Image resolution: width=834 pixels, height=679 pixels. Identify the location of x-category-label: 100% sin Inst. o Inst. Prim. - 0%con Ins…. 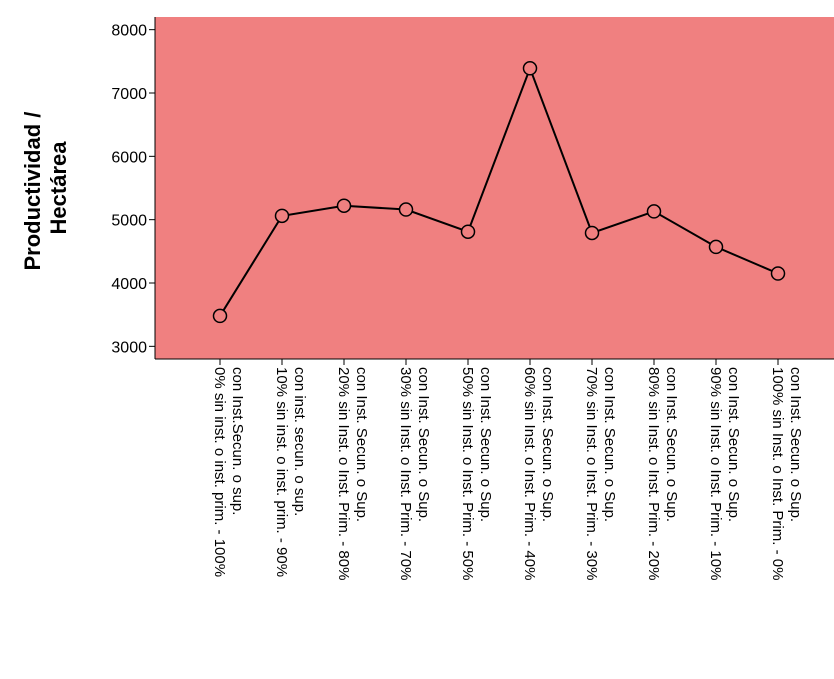
(786, 473).